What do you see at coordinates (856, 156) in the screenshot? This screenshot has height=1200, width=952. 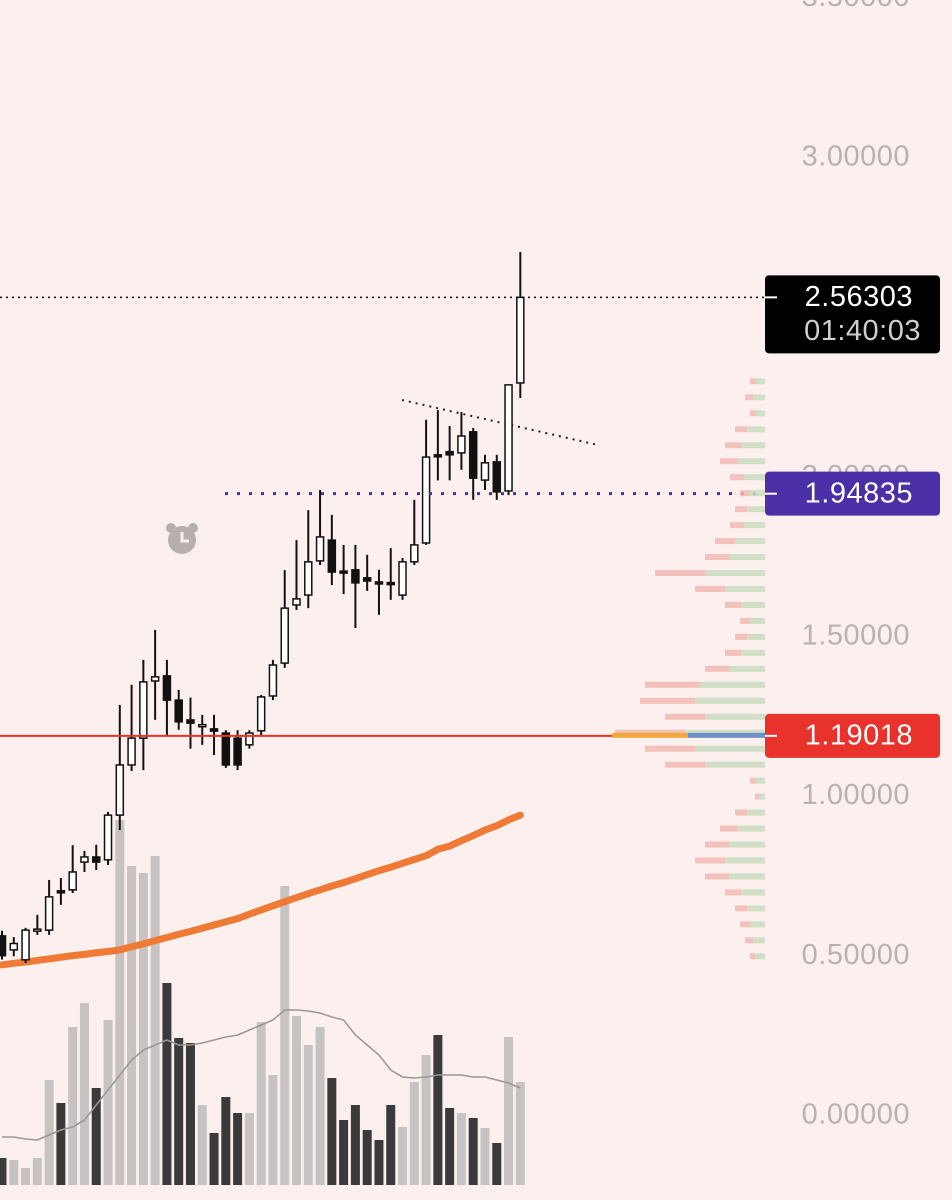 I see `y-tick-label: 3.00000` at bounding box center [856, 156].